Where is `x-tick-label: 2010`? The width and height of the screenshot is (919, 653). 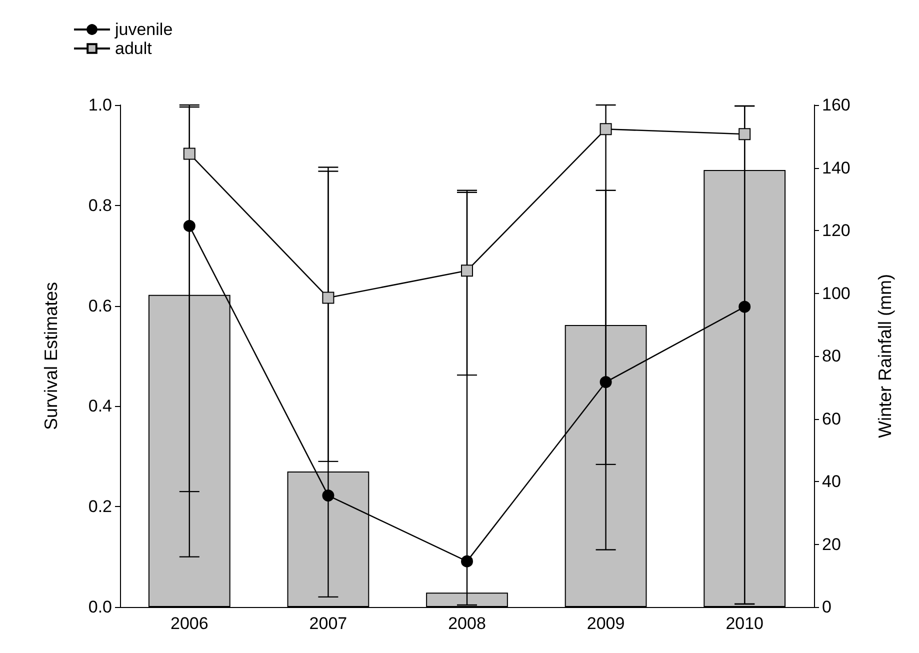
x-tick-label: 2010 is located at coordinates (745, 623).